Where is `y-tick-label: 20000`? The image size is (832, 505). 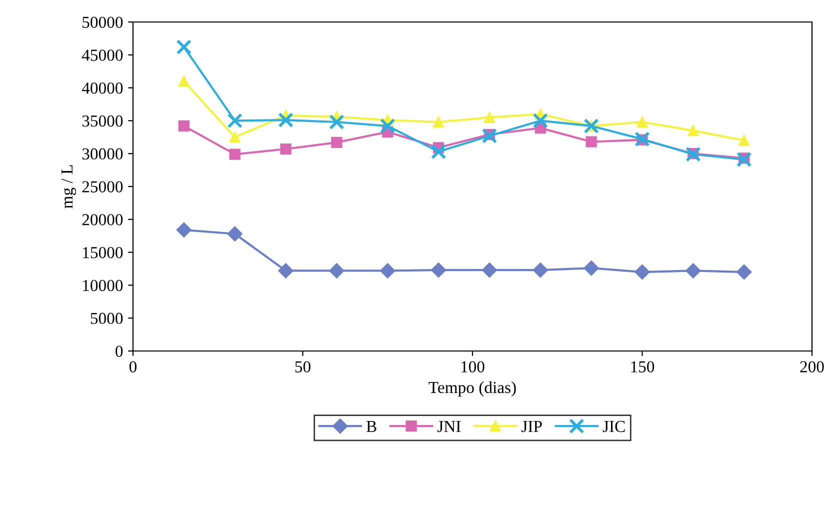
y-tick-label: 20000 is located at coordinates (102, 220).